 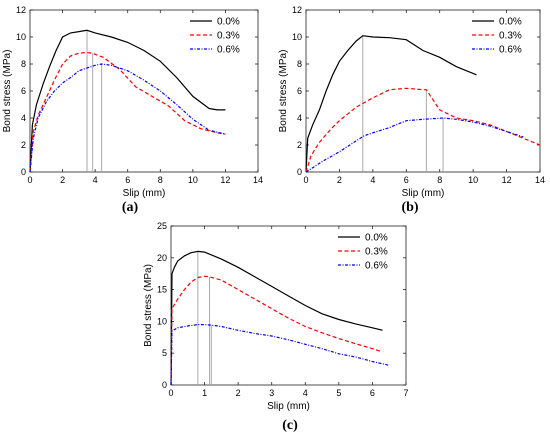 What do you see at coordinates (164, 353) in the screenshot?
I see `y-tick-label: 5` at bounding box center [164, 353].